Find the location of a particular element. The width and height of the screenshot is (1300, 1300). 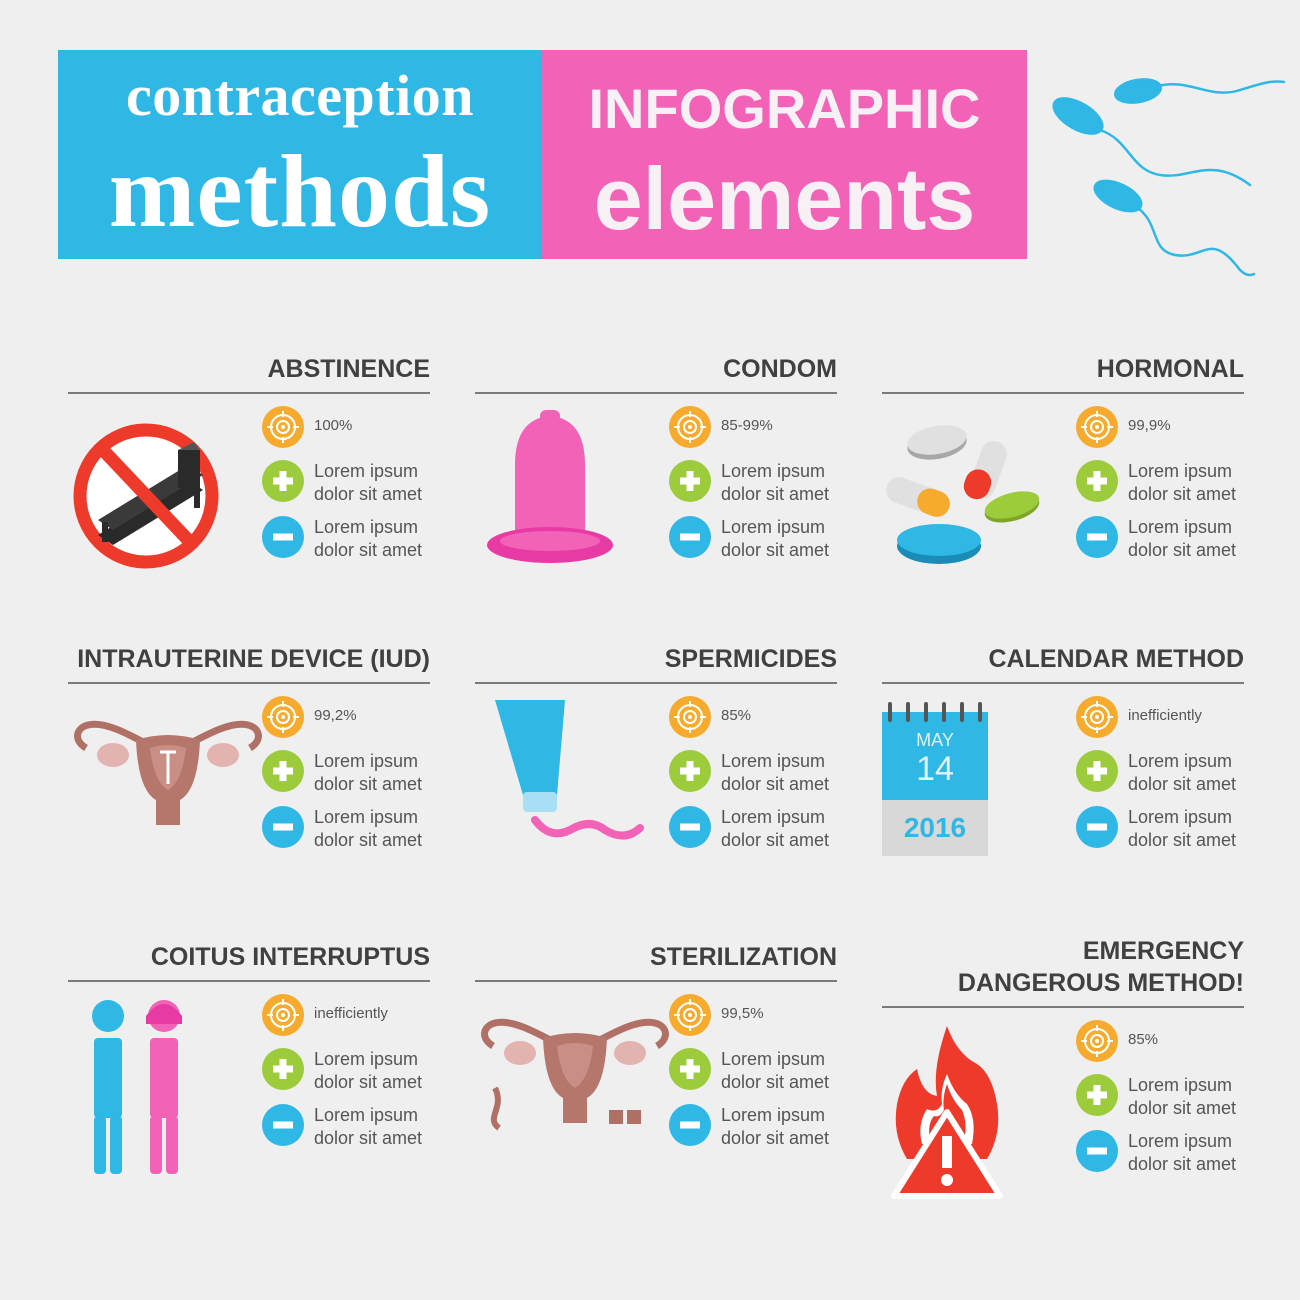

header-title-contraception: contraception is located at coordinates (300, 95).